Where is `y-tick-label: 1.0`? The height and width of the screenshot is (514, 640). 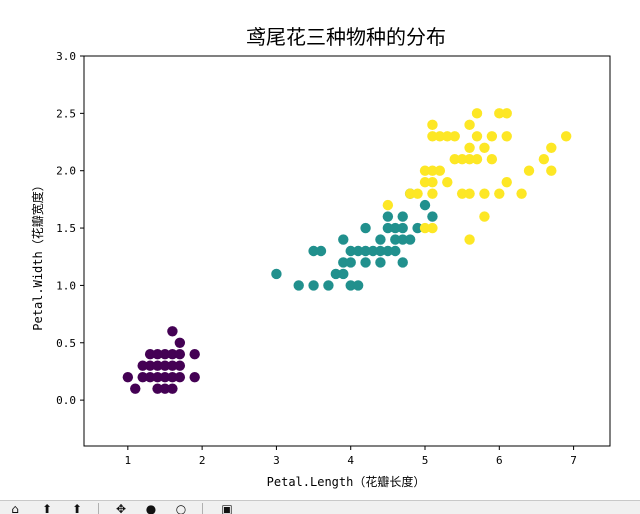
y-tick-label: 1.0 is located at coordinates (66, 285).